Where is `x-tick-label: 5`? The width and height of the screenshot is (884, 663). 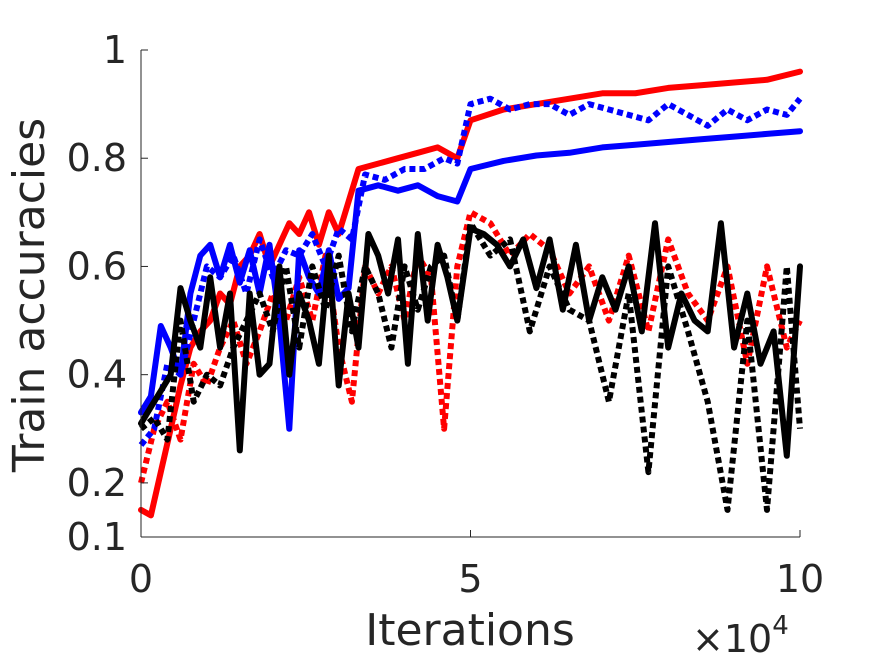 x-tick-label: 5 is located at coordinates (470, 579).